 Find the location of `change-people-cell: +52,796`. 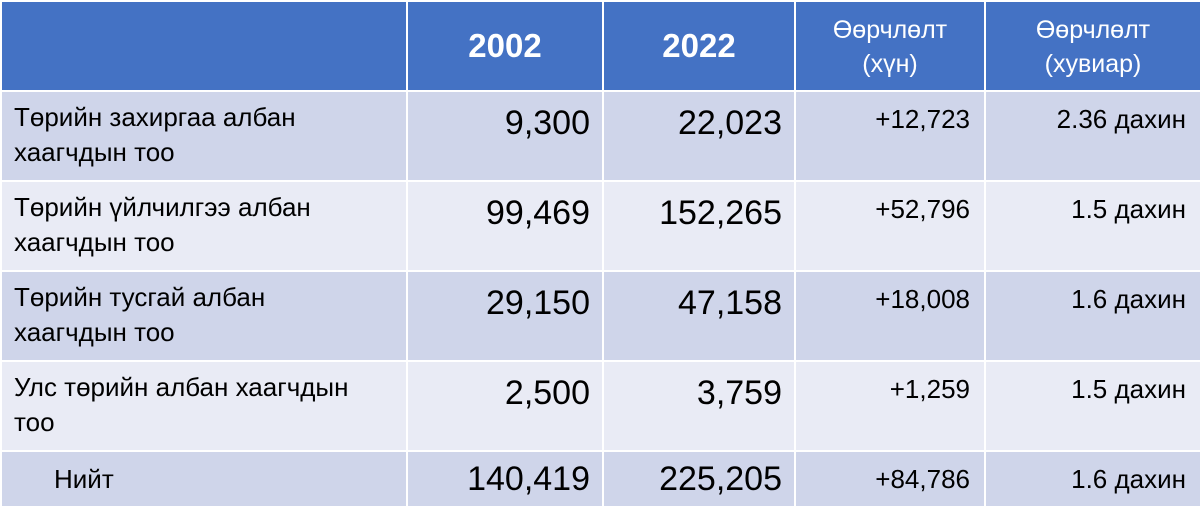

change-people-cell: +52,796 is located at coordinates (890, 226).